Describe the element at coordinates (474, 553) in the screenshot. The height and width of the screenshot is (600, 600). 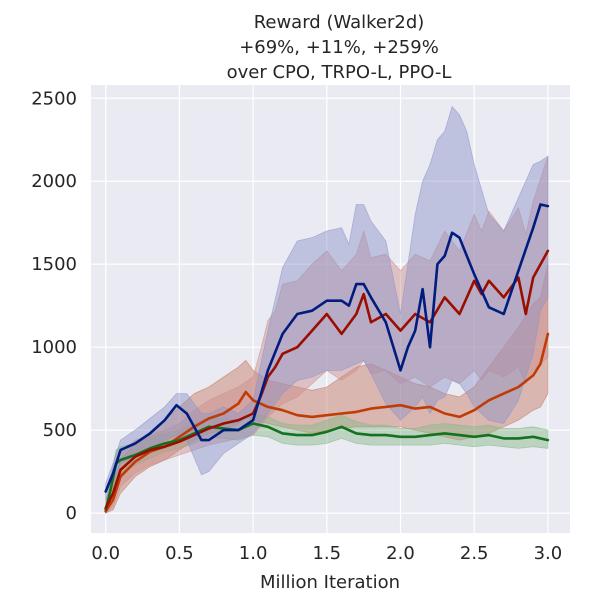
I see `x-tick-label: 2.5` at that location.